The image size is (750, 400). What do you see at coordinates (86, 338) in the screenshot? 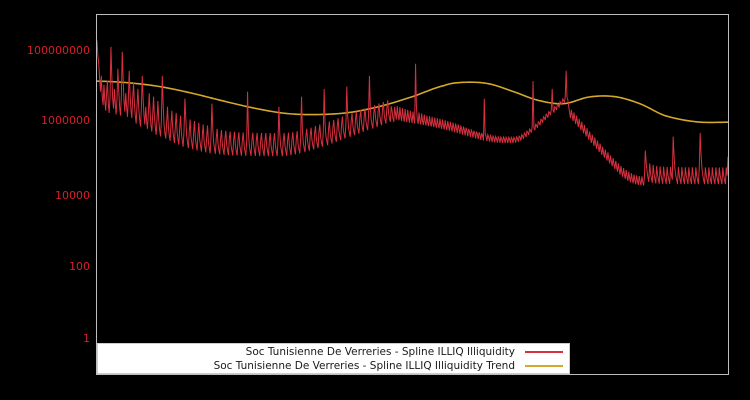
I see `y-tick-label-1: 1` at bounding box center [86, 338].